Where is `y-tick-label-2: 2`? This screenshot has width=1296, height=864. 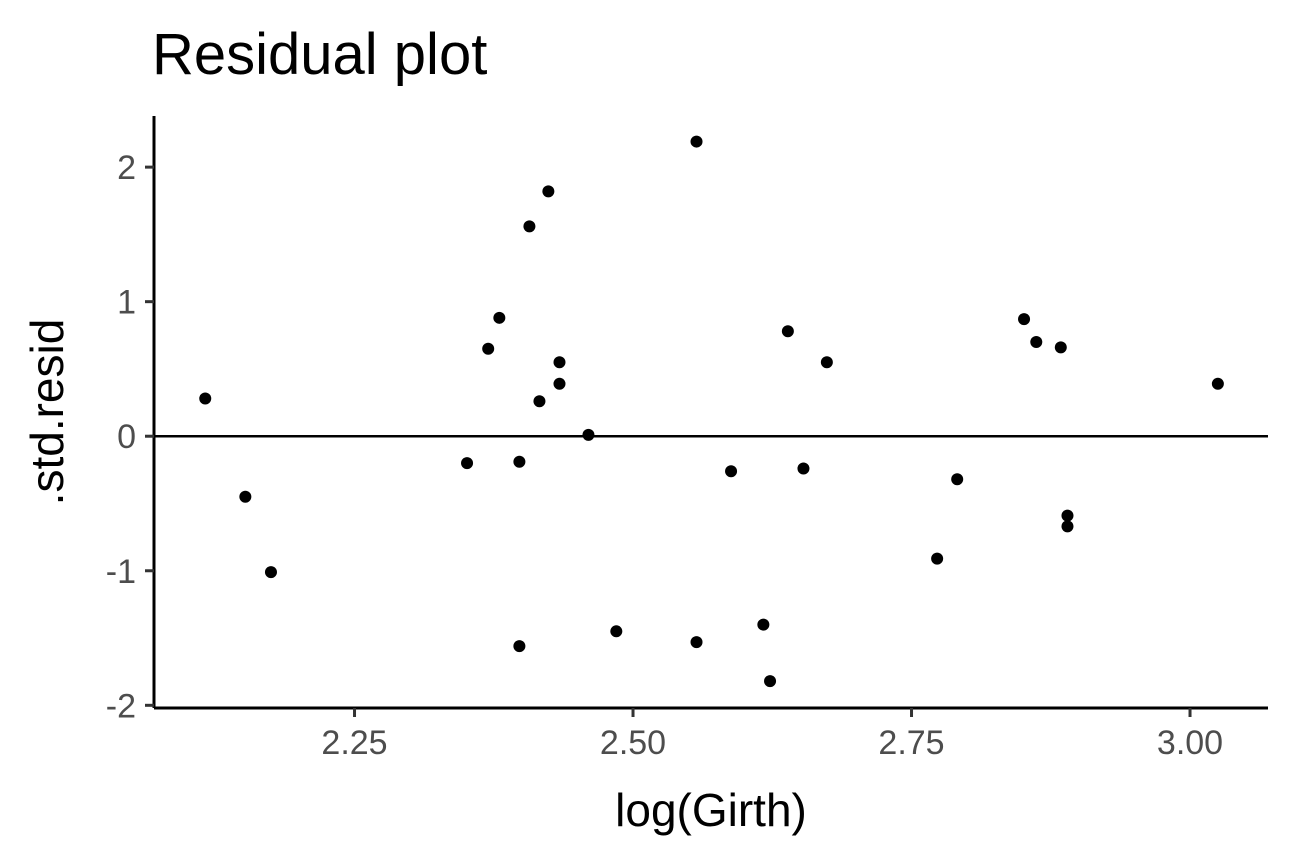
y-tick-label-2: 2 is located at coordinates (126, 168).